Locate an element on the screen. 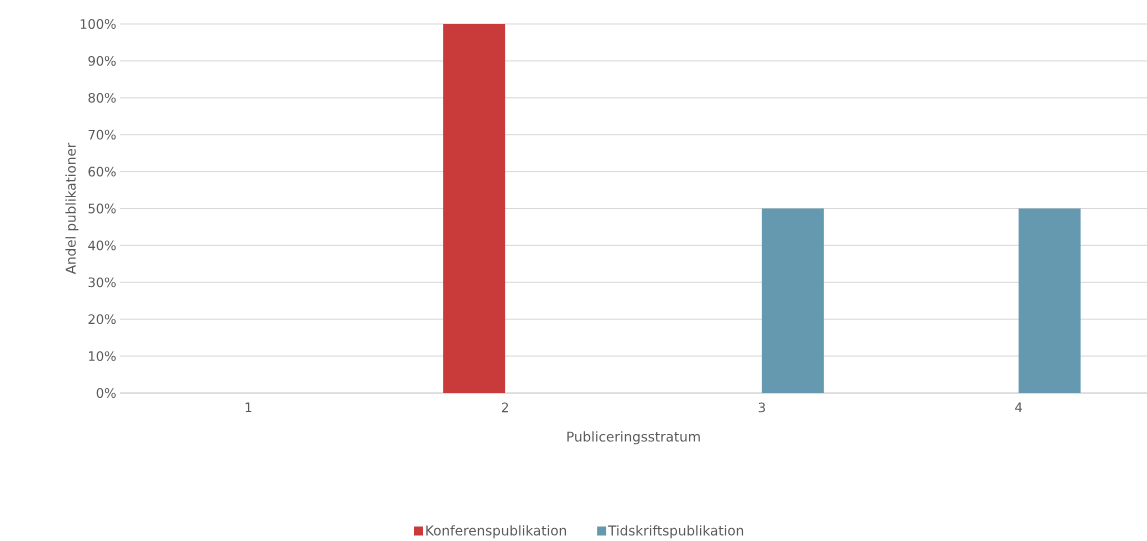 This screenshot has height=541, width=1147. y-tick-label: 100% is located at coordinates (98, 24).